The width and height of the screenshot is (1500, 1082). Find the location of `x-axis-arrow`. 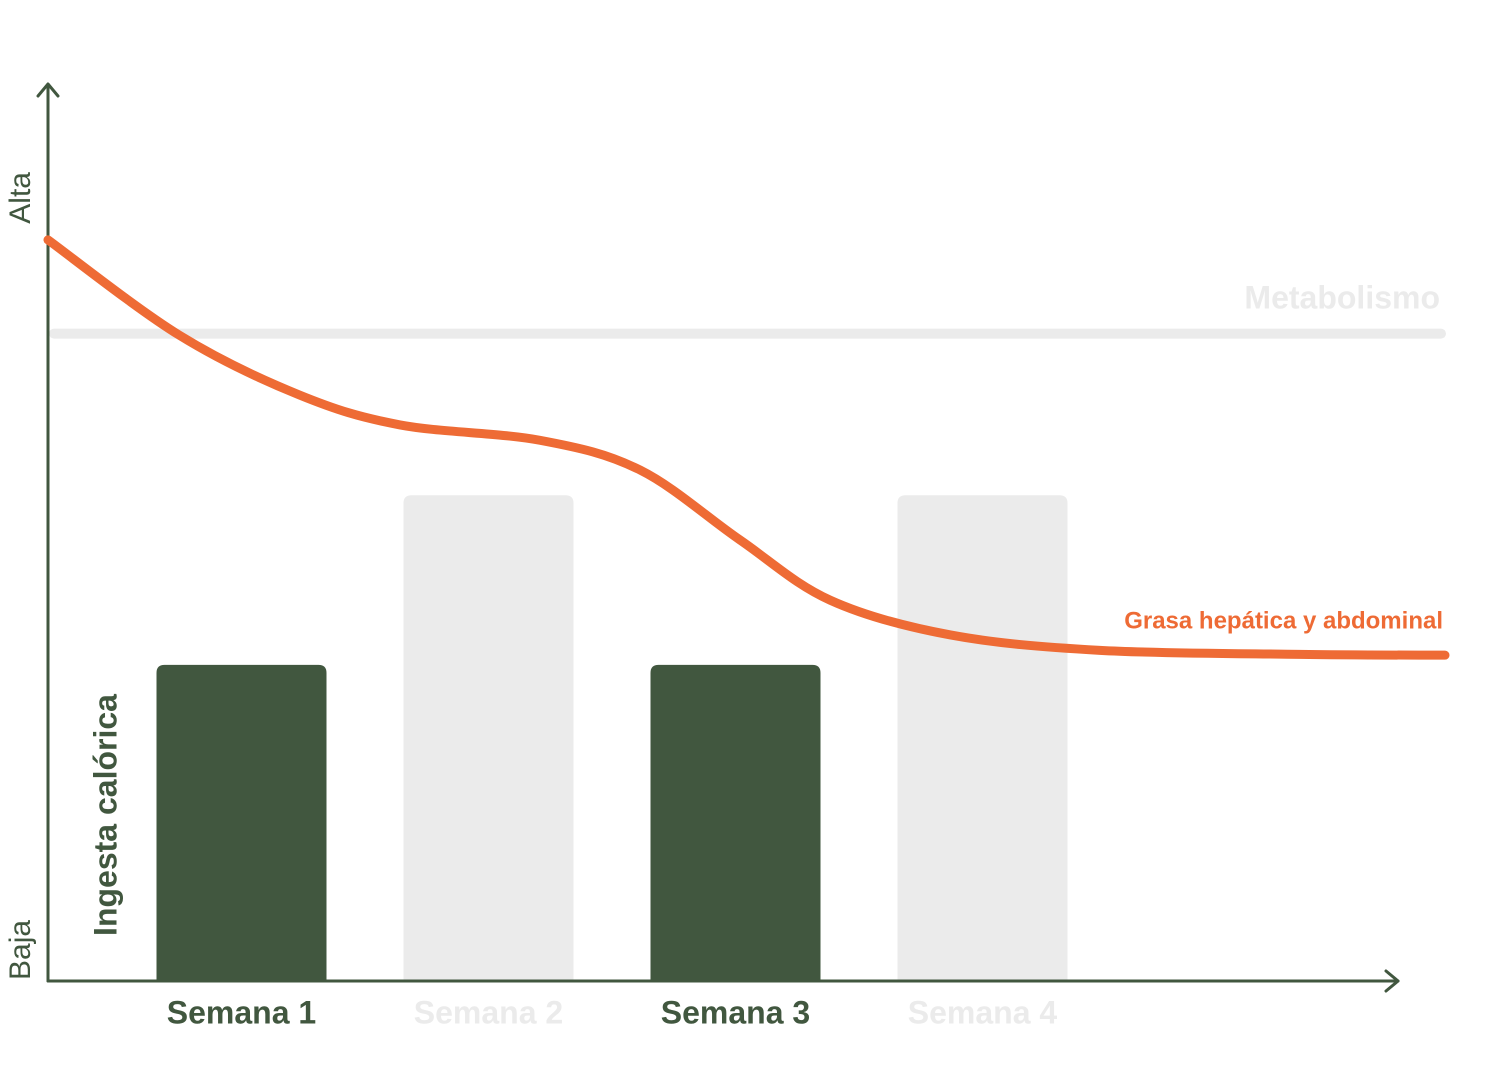

x-axis-arrow is located at coordinates (1392, 981).